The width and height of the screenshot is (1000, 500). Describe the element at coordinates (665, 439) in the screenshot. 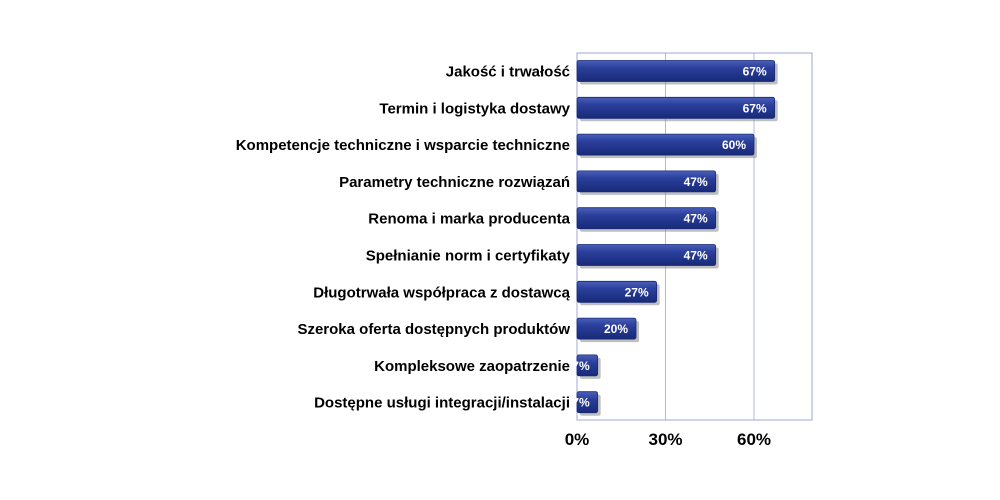

I see `x-tick-label-1: 30%` at that location.